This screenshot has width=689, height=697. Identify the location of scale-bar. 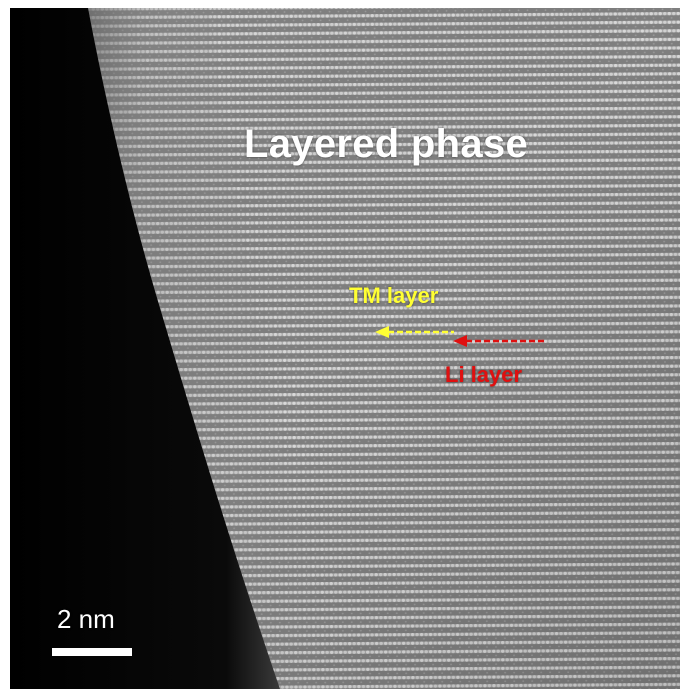
(92, 652).